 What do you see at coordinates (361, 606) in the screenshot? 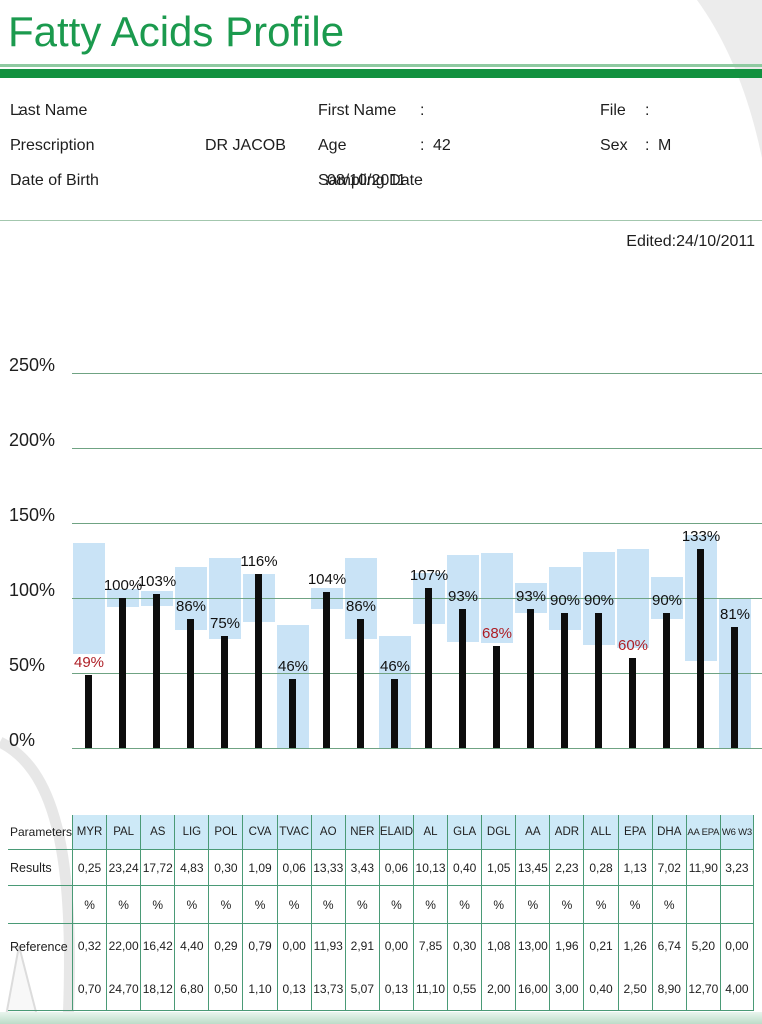
I see `bar-value-label: 86%` at bounding box center [361, 606].